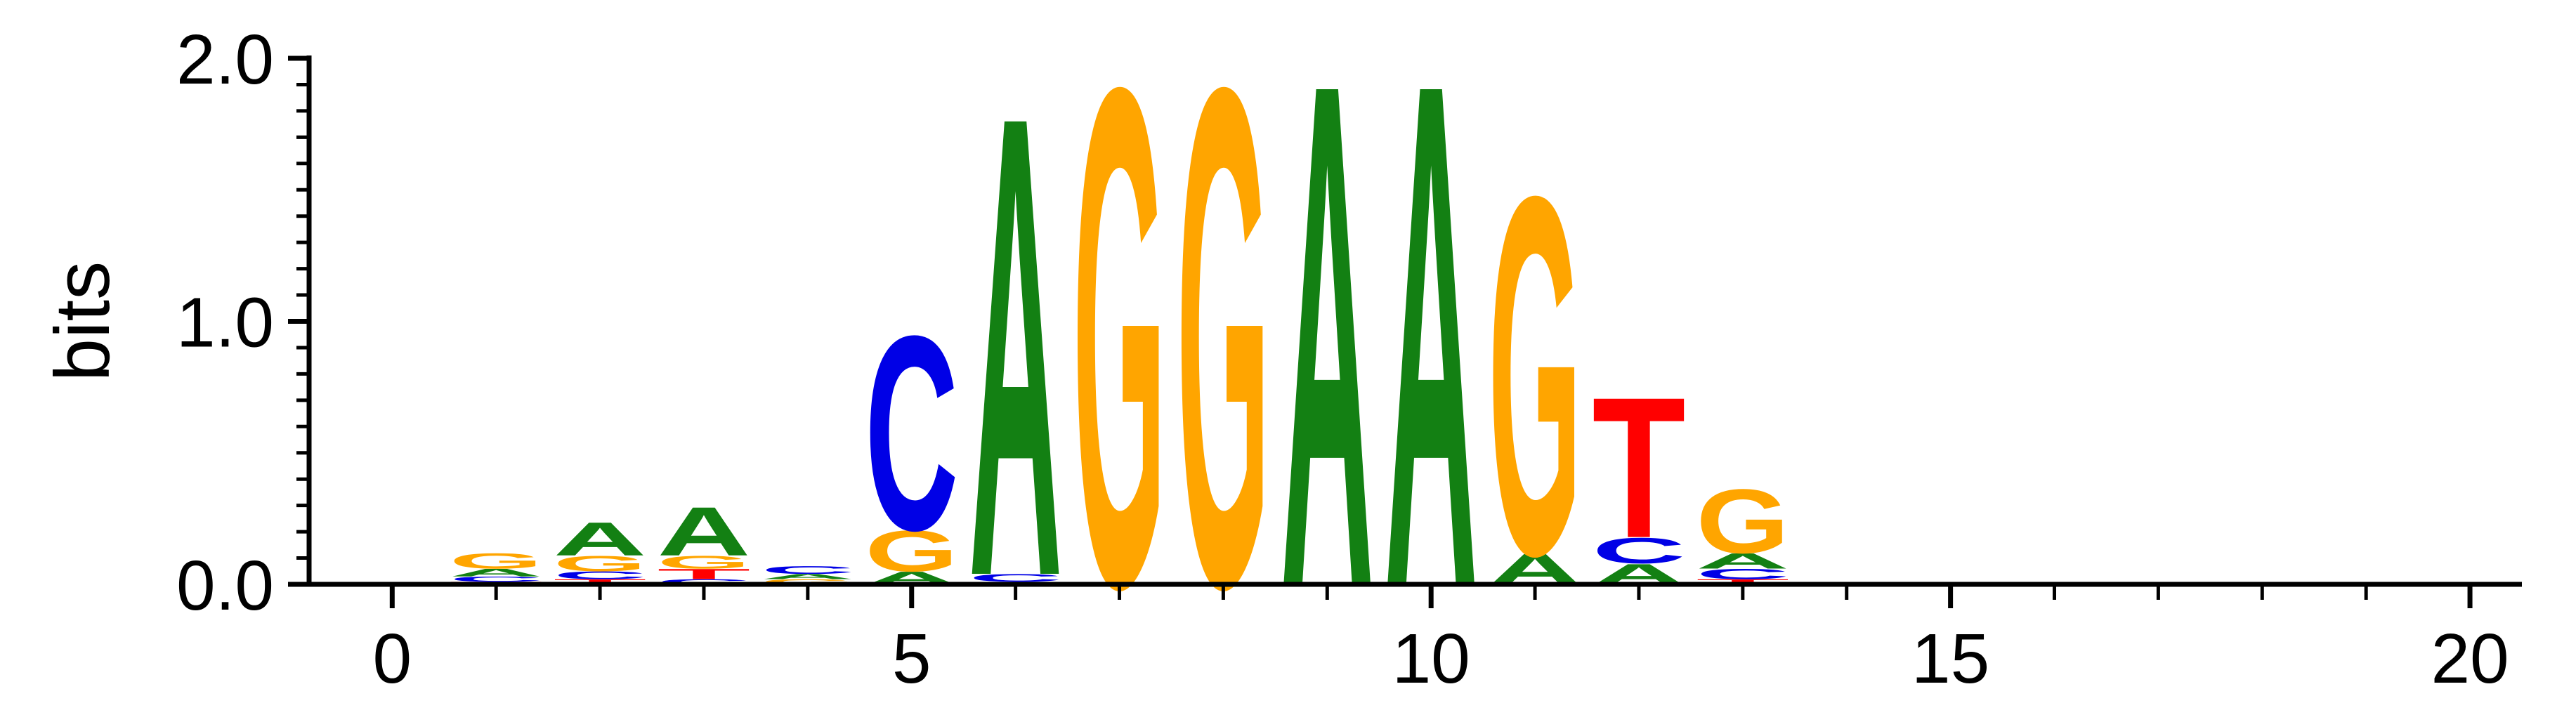 The height and width of the screenshot is (722, 2576). What do you see at coordinates (1950, 658) in the screenshot?
I see `x-tick-label: 15` at bounding box center [1950, 658].